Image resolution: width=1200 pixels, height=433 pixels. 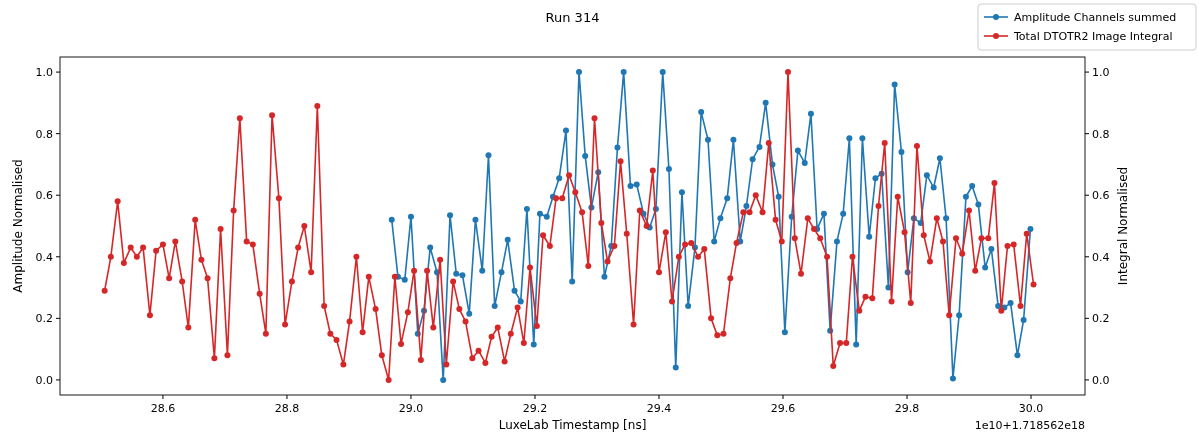 I want to click on x-tick-label: 29.4, so click(x=659, y=408).